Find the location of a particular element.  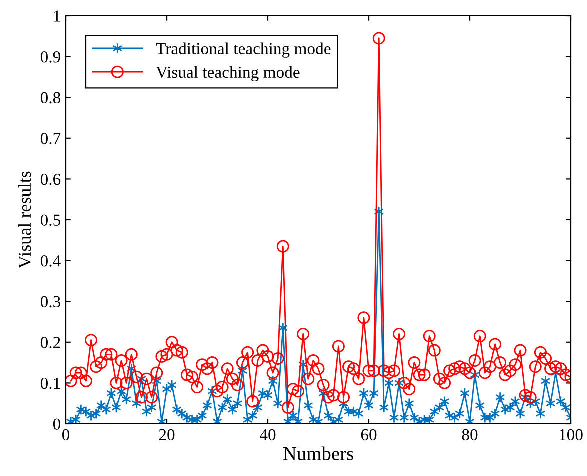

y-tick-label: 0.9 is located at coordinates (50, 57).